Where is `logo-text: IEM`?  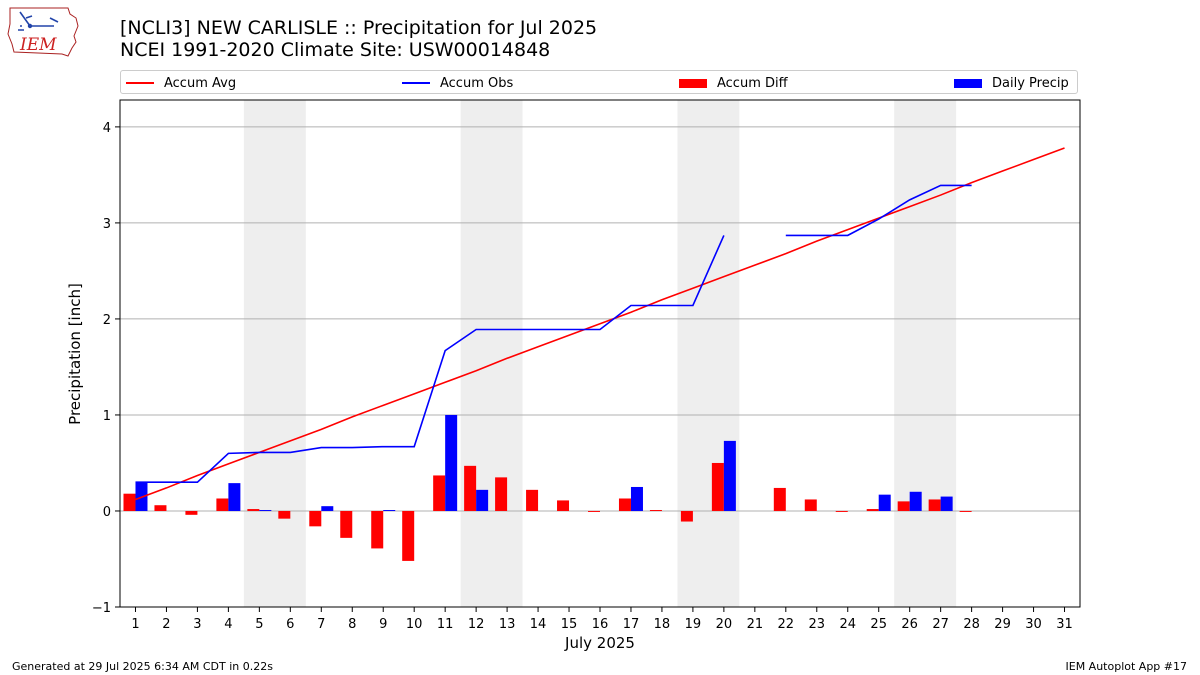 logo-text: IEM is located at coordinates (38, 45).